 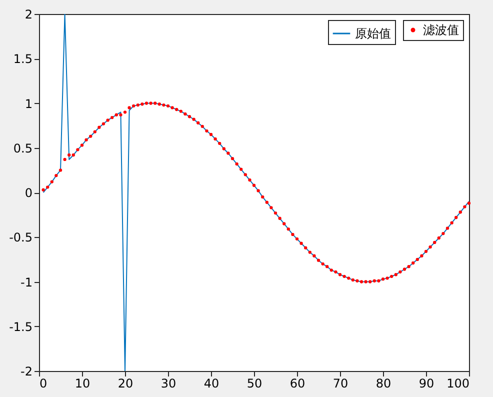 What do you see at coordinates (384, 383) in the screenshot?
I see `x-tick-label: 80` at bounding box center [384, 383].